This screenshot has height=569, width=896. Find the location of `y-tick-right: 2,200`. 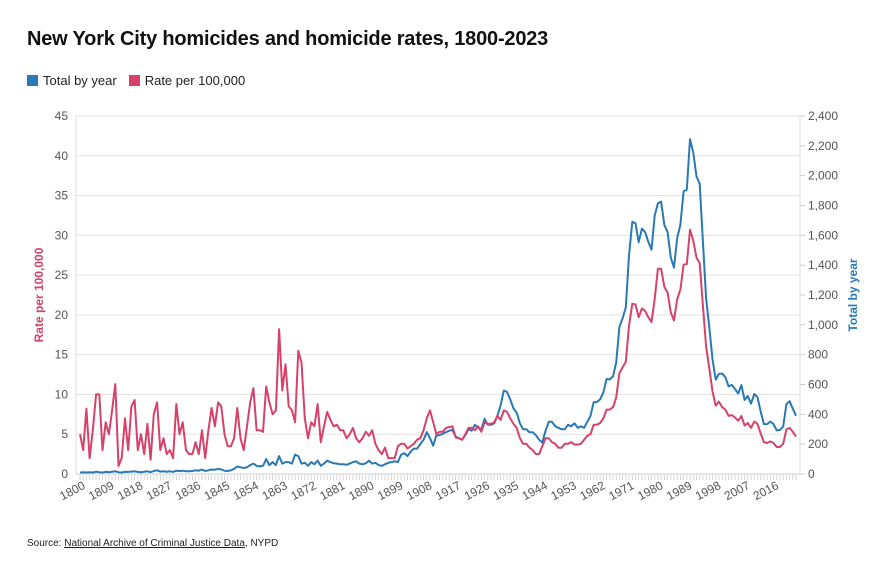

y-tick-right: 2,200 is located at coordinates (823, 146).